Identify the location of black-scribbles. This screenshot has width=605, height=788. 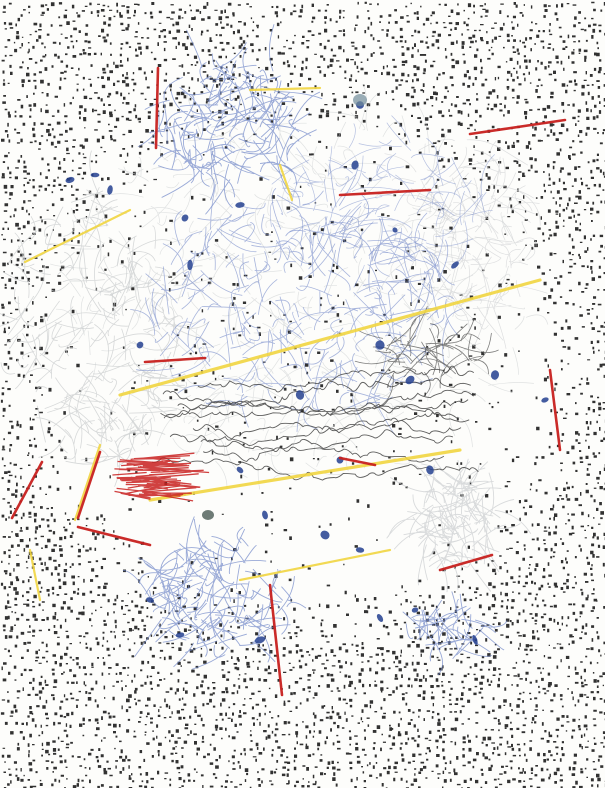
(325, 393).